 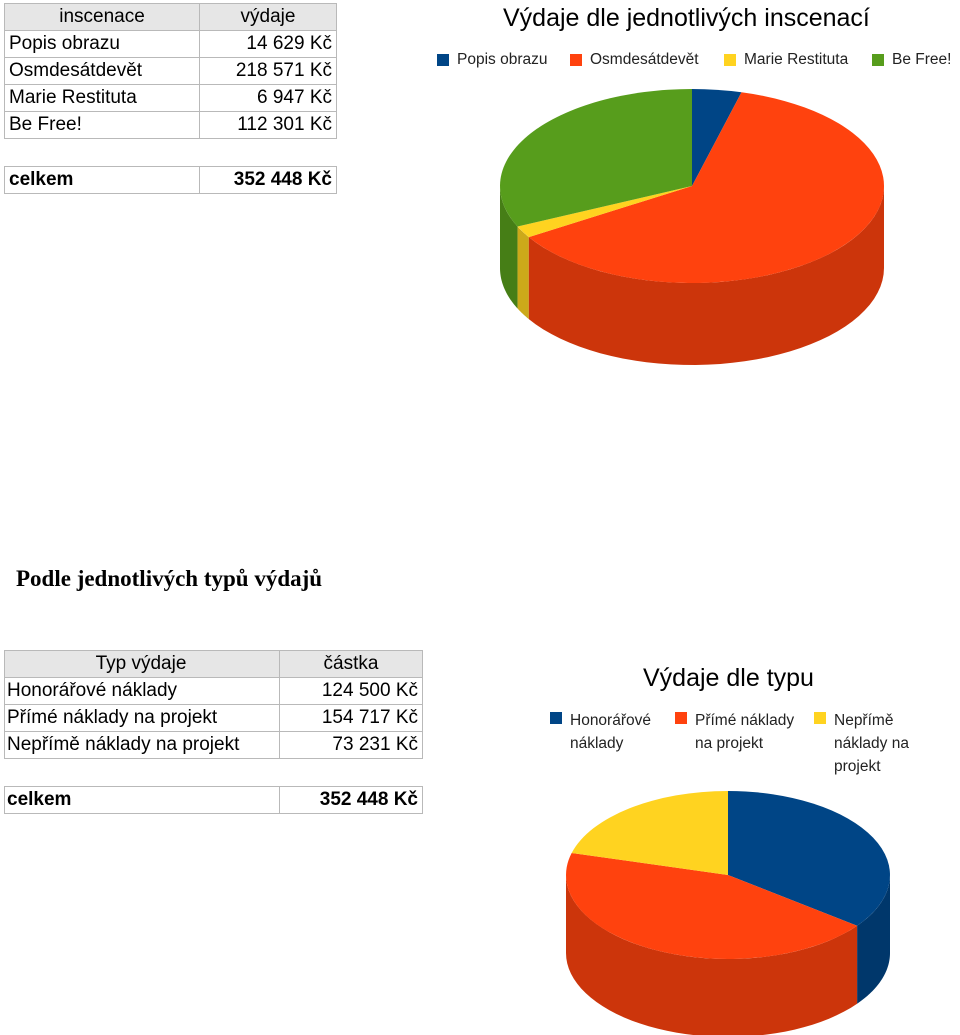 I want to click on table-row: Honorářové náklady 124 500 Kč, so click(x=213, y=691).